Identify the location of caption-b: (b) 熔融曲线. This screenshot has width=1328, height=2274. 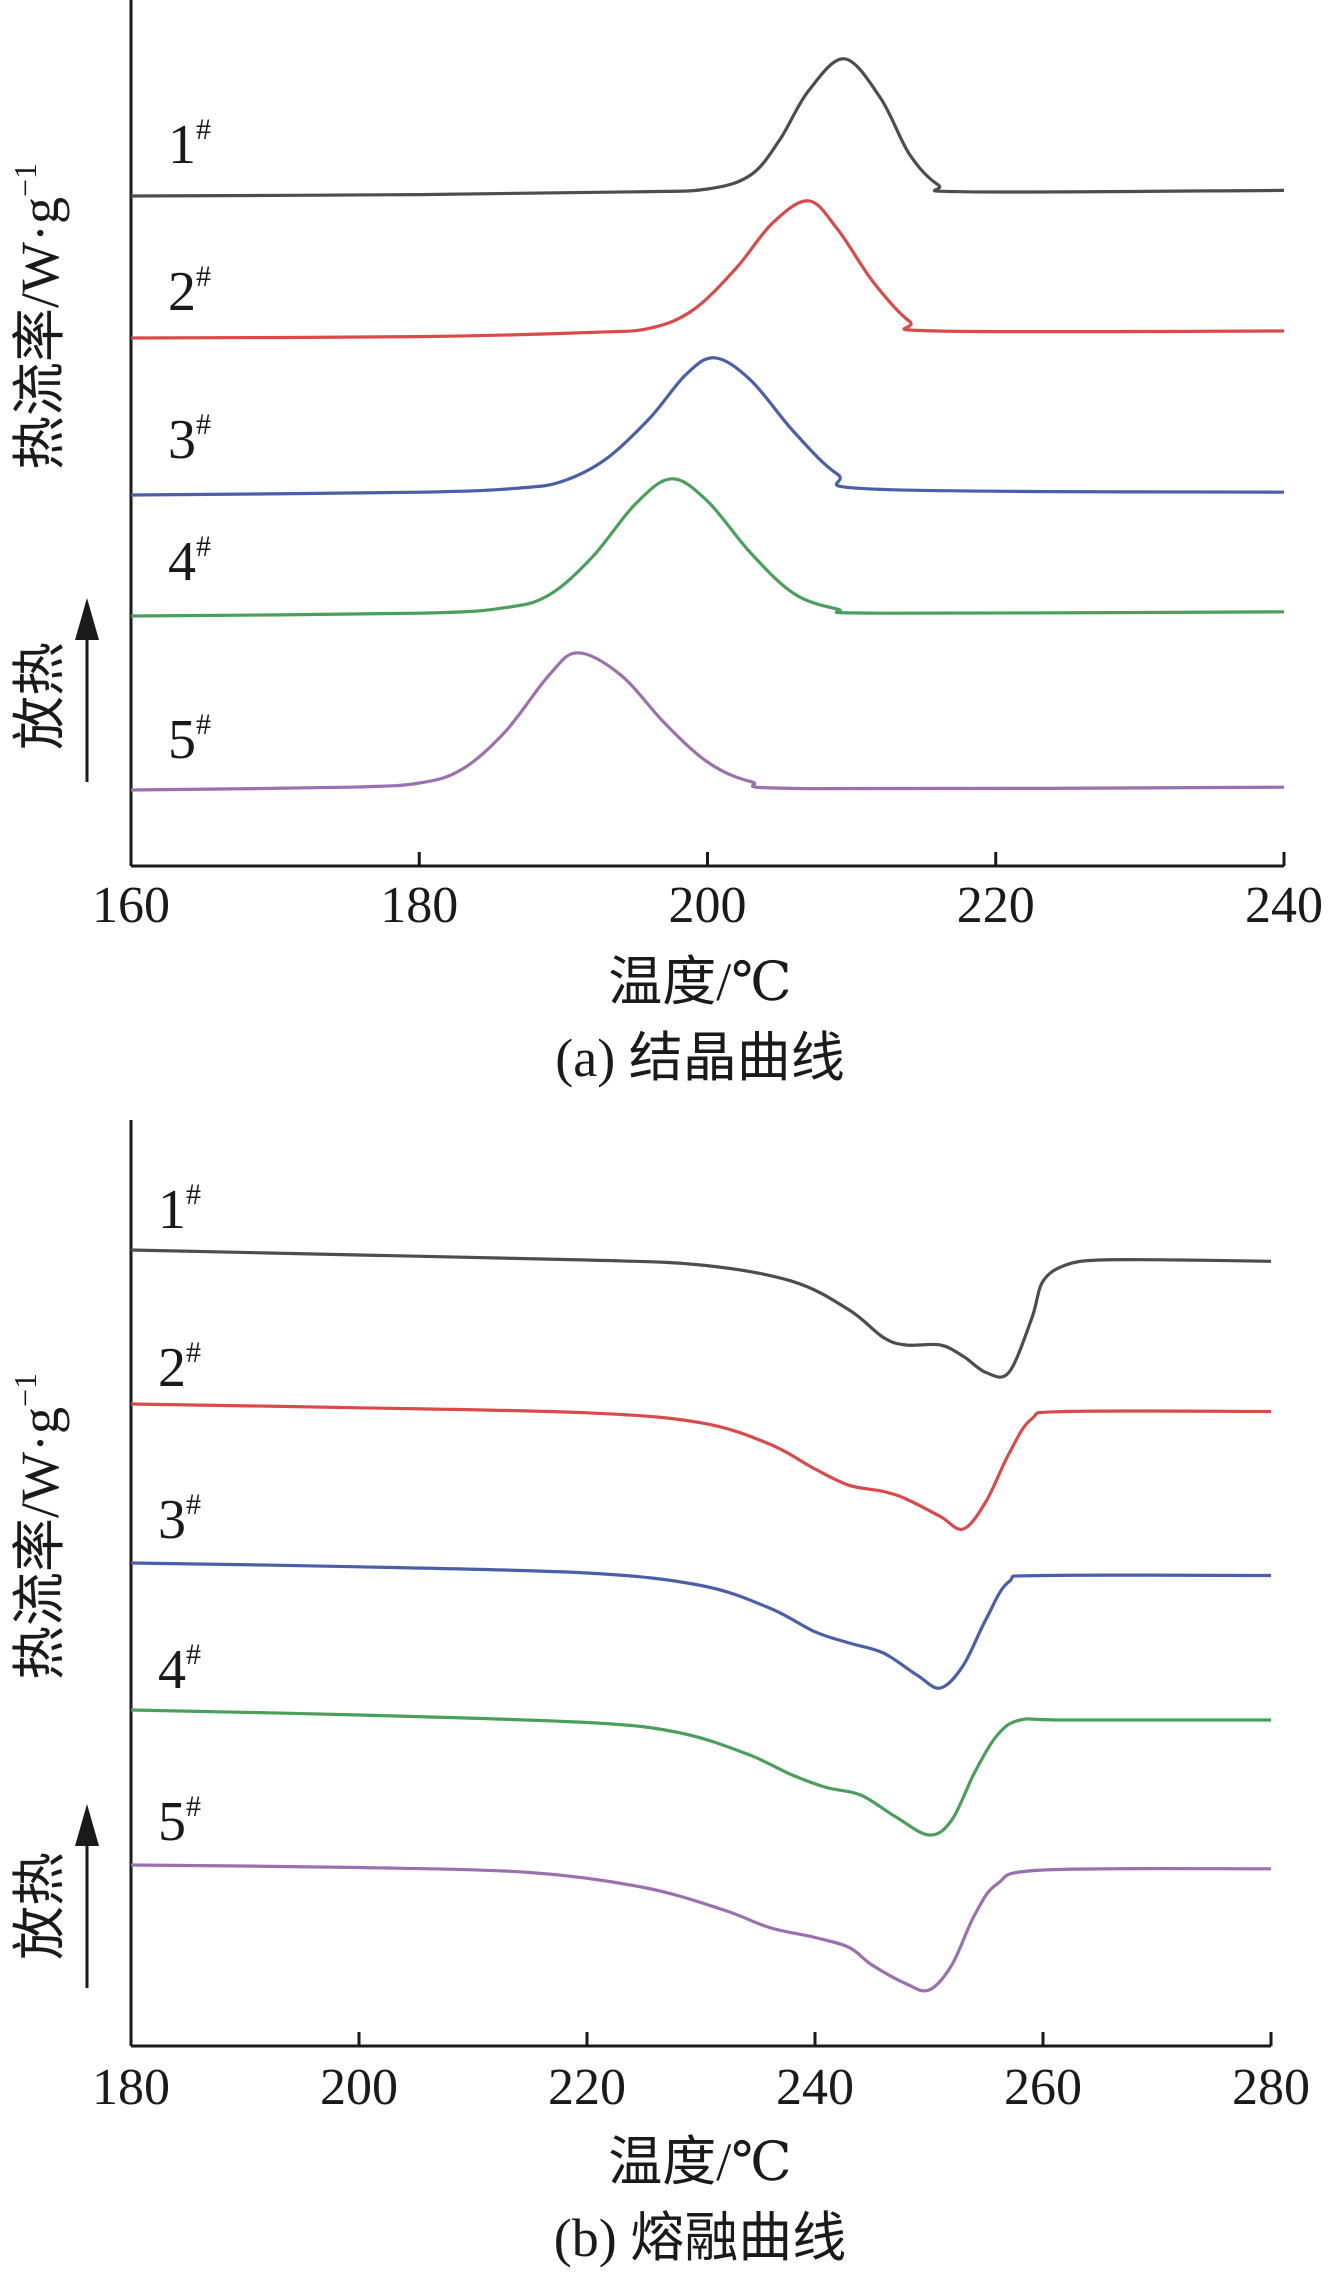
(700, 2238).